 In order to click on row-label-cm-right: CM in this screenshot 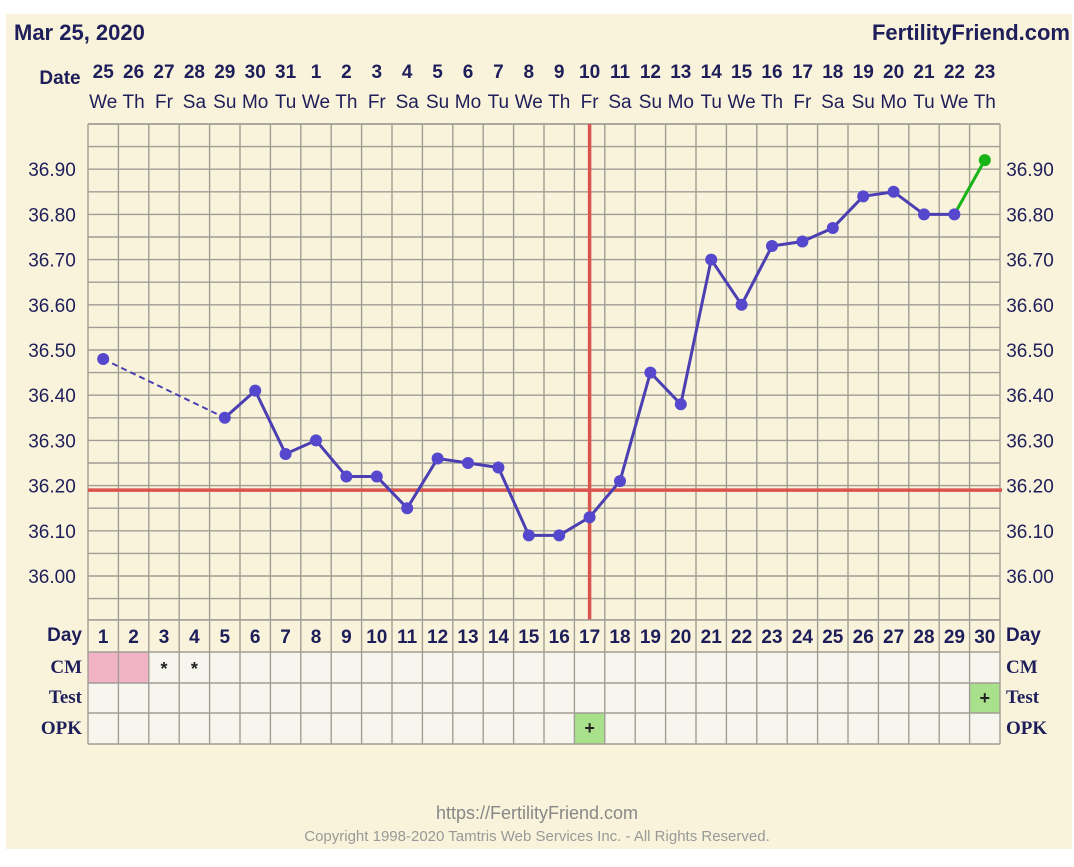, I will do `click(1022, 667)`.